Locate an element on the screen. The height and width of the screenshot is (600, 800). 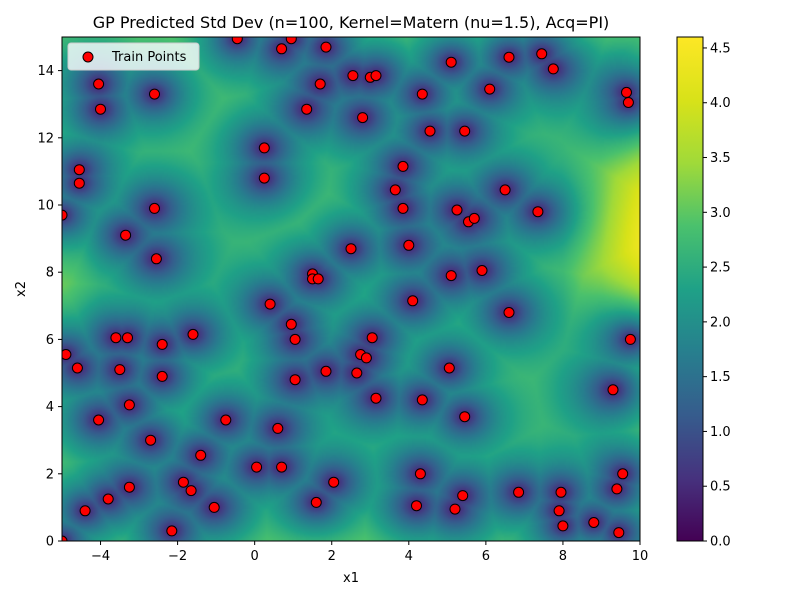
legend-box is located at coordinates (133, 56).